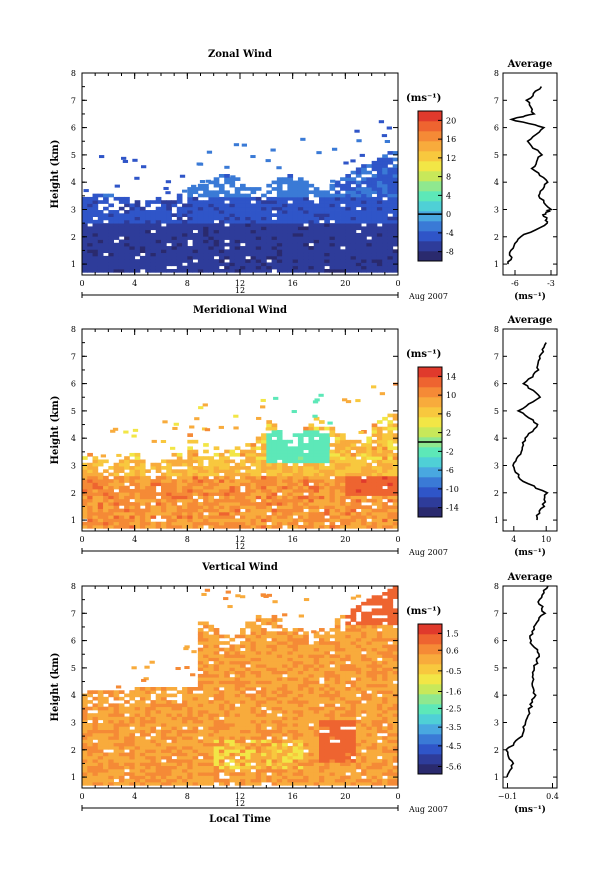 The height and width of the screenshot is (873, 615). Describe the element at coordinates (496, 411) in the screenshot. I see `average-y-tick-label: 5` at that location.